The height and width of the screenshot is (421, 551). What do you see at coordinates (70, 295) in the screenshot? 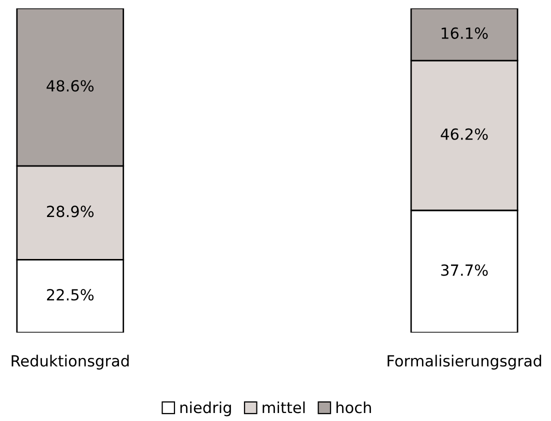
I see `data-label: 22.5%` at bounding box center [70, 295].